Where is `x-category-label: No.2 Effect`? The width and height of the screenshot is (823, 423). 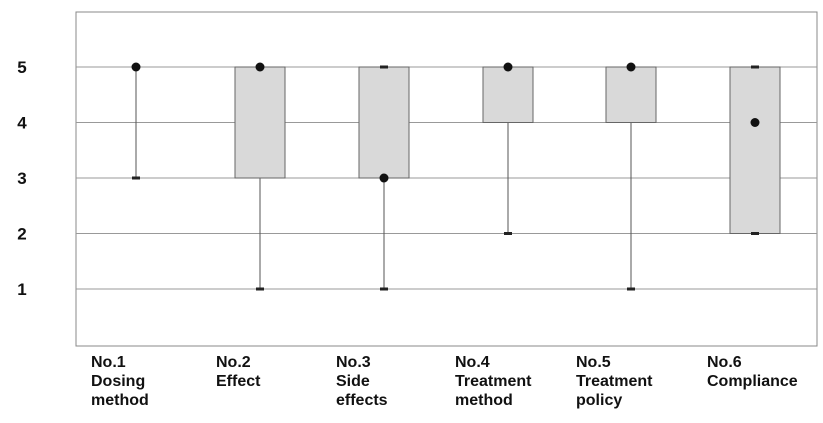 x-category-label: No.2 Effect is located at coordinates (238, 372).